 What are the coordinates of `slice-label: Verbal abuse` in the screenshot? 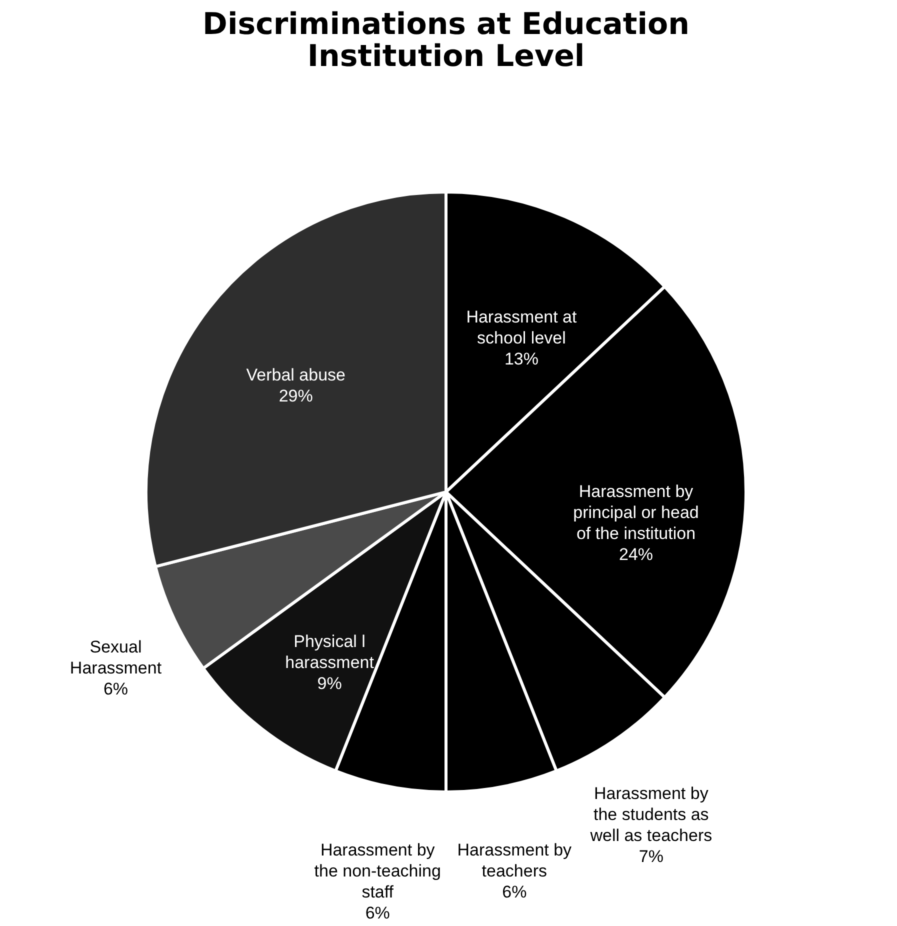 It's located at (296, 375).